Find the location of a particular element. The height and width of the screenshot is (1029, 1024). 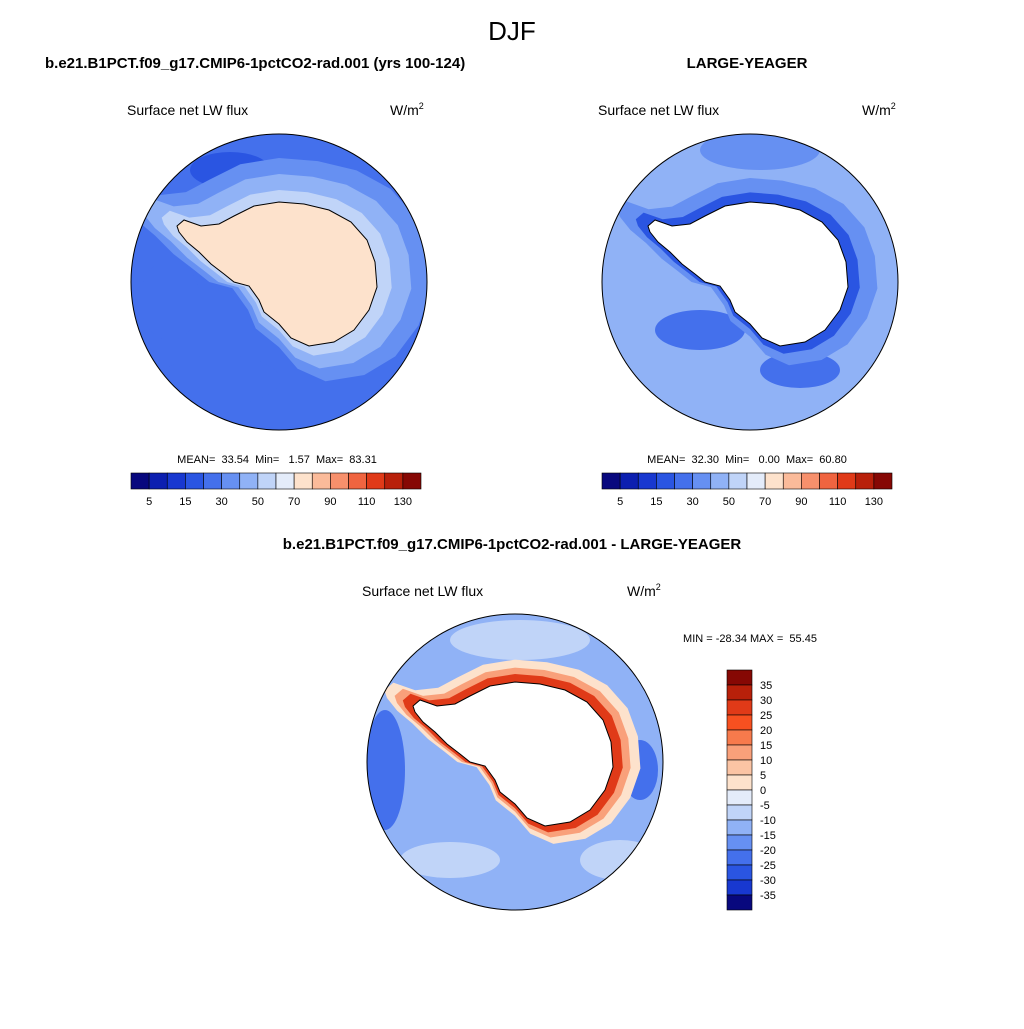

colorbar-label: -25 is located at coordinates (768, 866).